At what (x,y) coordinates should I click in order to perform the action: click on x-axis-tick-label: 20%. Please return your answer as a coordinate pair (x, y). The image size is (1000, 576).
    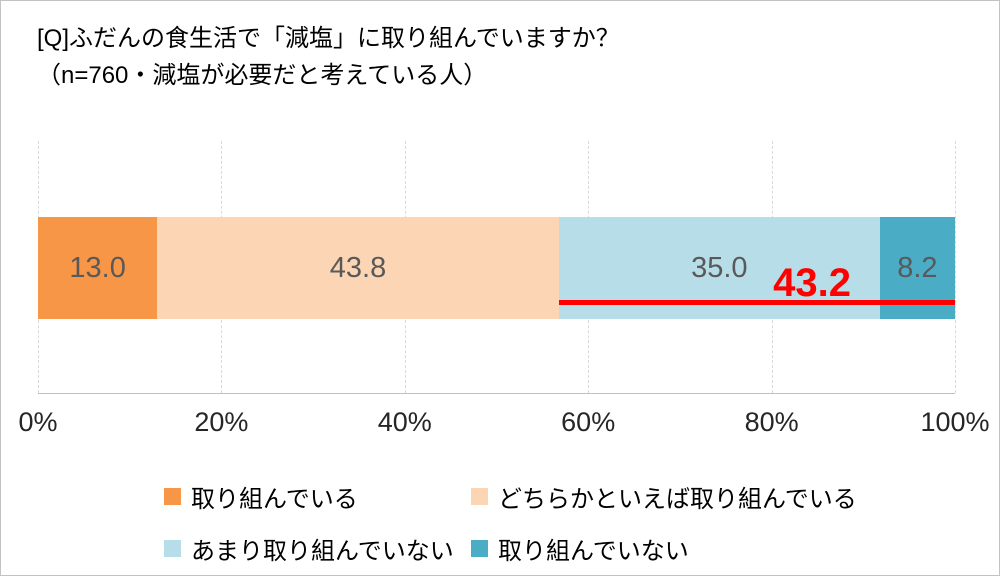
    Looking at the image, I should click on (221, 422).